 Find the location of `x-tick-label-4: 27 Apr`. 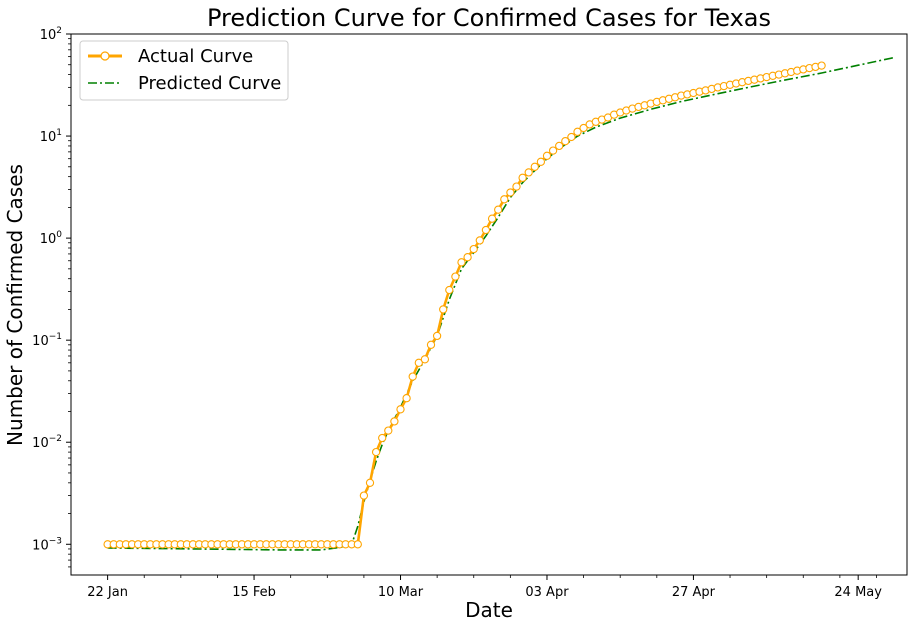

x-tick-label-4: 27 Apr is located at coordinates (694, 592).